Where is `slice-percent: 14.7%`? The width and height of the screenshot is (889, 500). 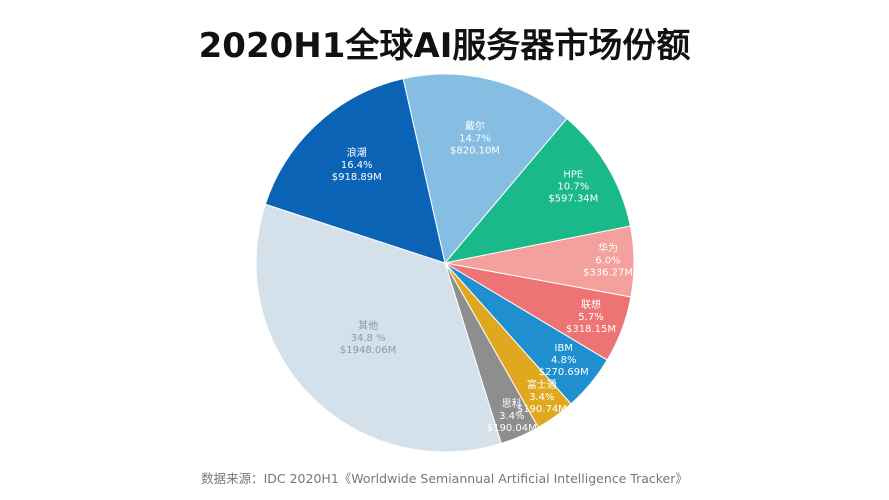
slice-percent: 14.7% is located at coordinates (475, 139).